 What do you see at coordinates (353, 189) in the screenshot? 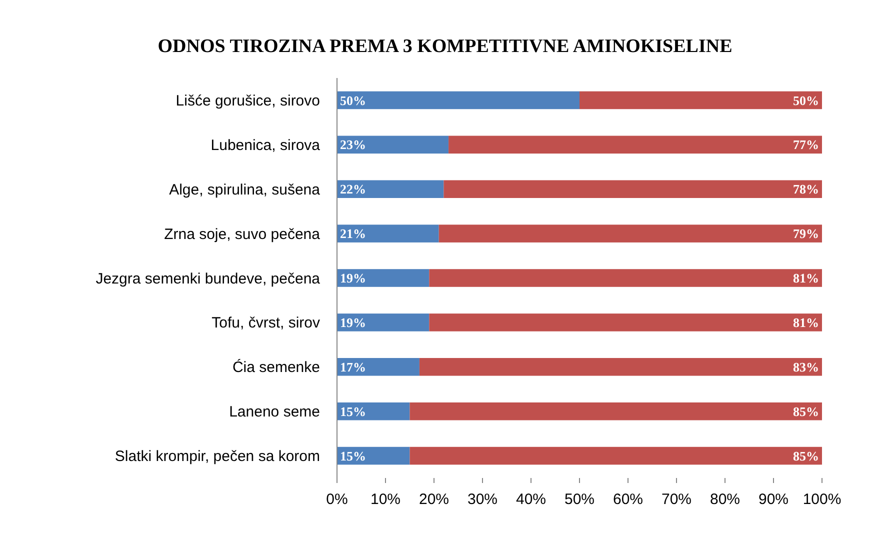
I see `data-label: 22%` at bounding box center [353, 189].